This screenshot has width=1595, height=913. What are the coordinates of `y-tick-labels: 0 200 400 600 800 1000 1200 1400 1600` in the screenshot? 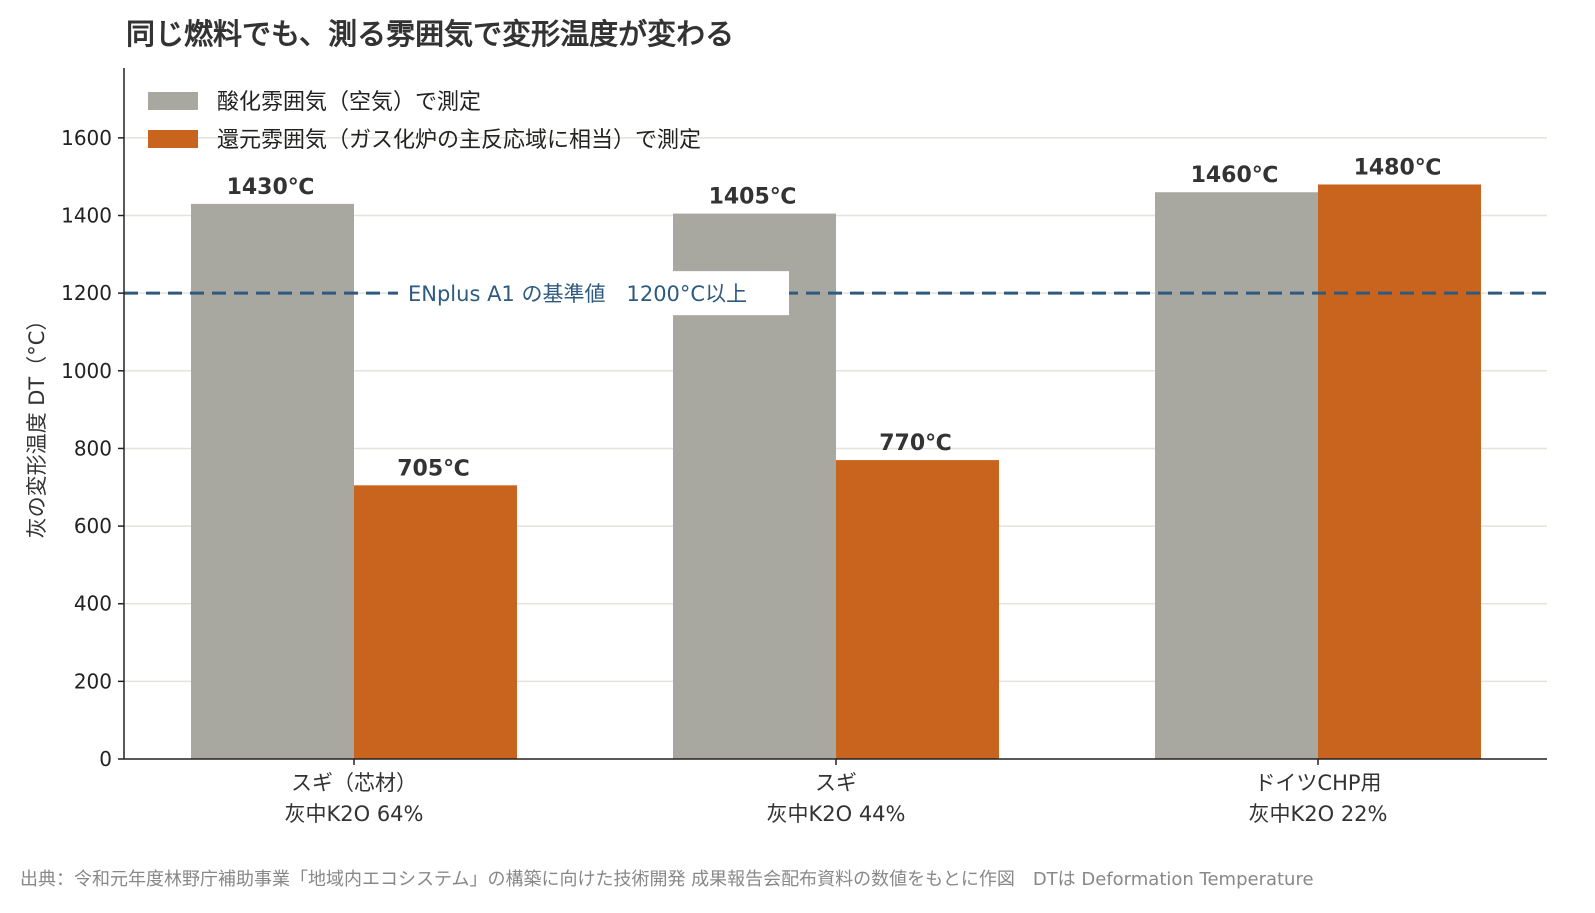 It's located at (86, 448).